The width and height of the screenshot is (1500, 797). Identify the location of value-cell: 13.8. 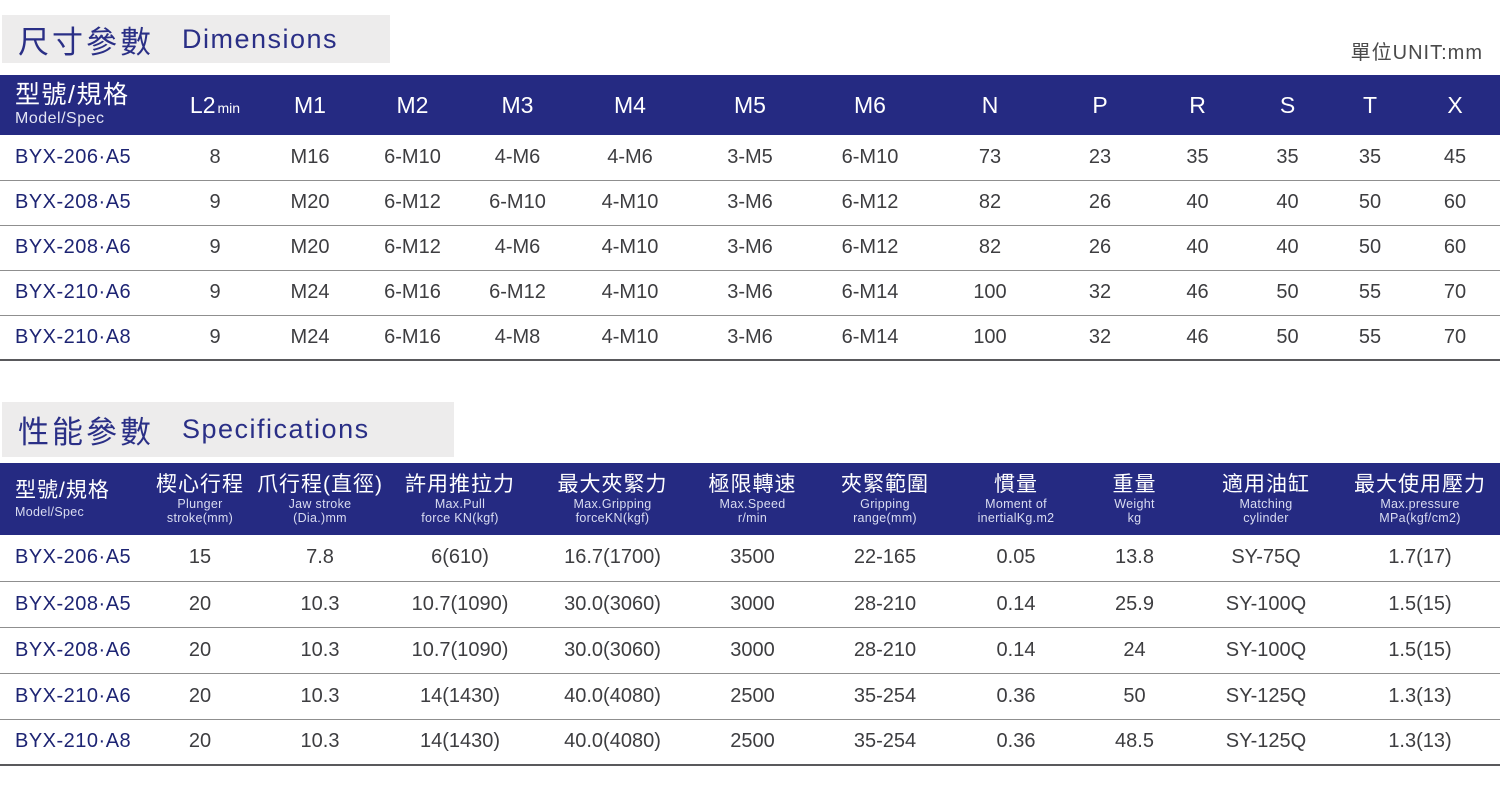
(1134, 557).